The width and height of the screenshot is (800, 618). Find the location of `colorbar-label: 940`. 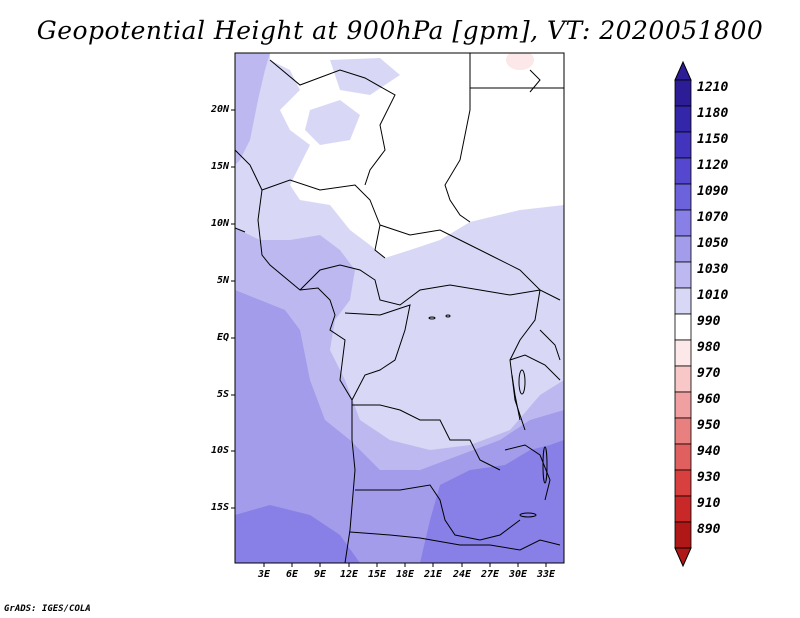

colorbar-label: 940 is located at coordinates (709, 451).